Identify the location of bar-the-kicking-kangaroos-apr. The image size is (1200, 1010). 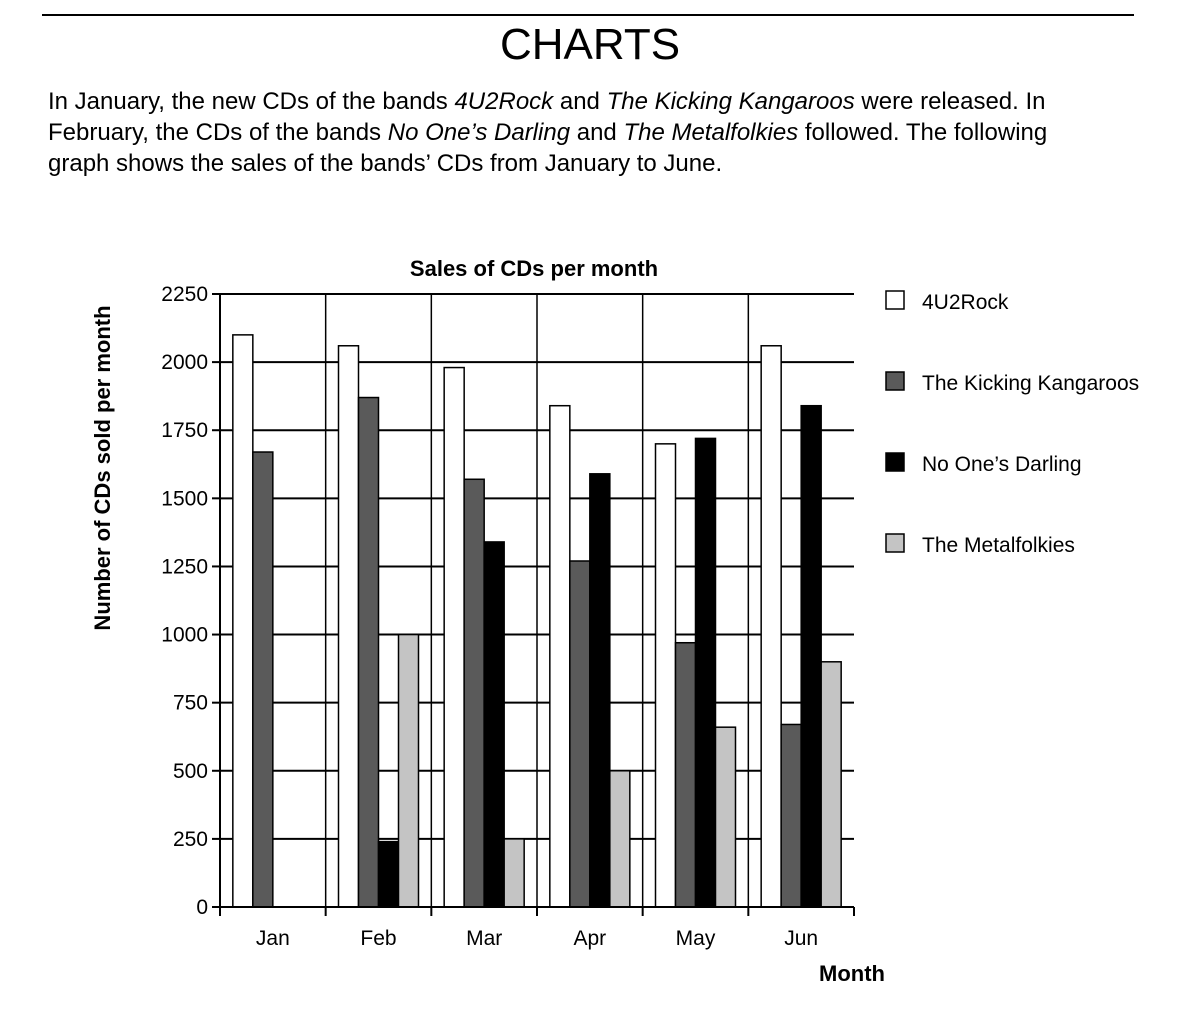
(580, 734).